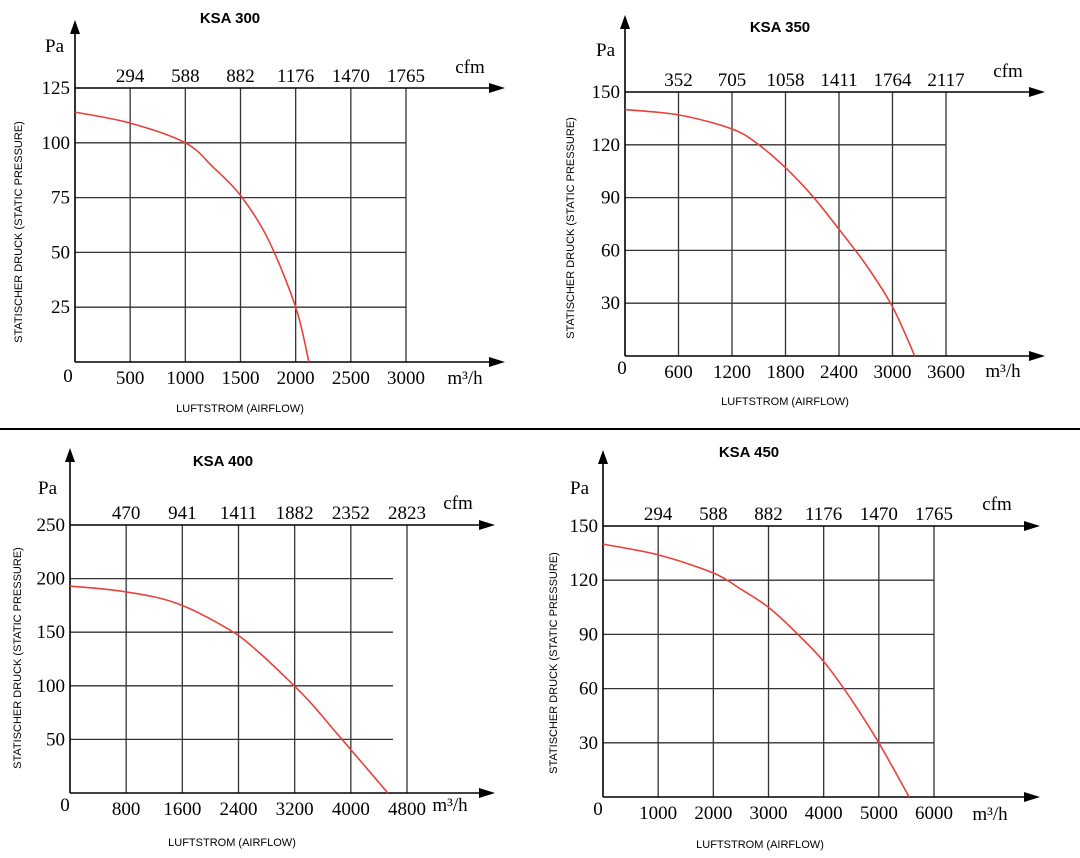  I want to click on chart-title: KSA 400, so click(223, 461).